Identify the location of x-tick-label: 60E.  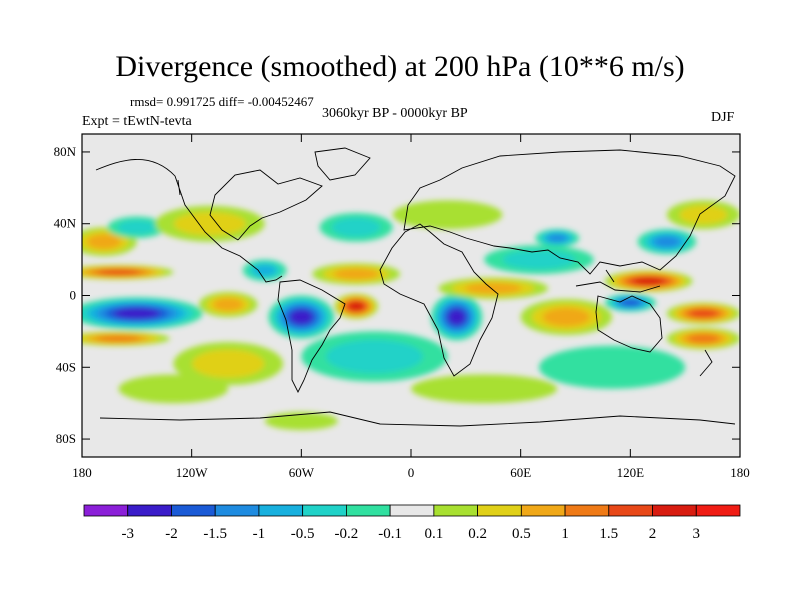
(520, 472).